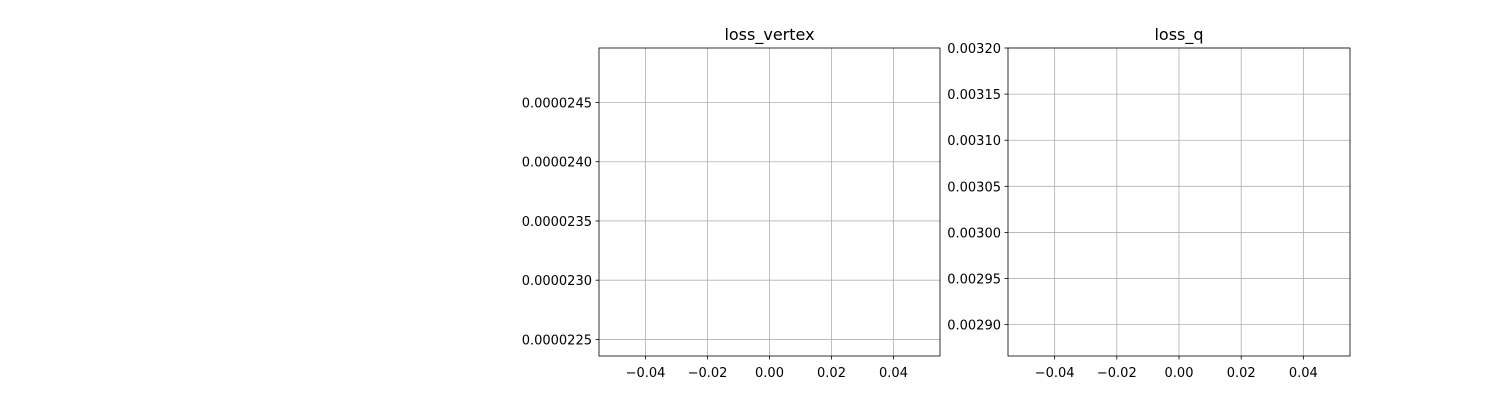  I want to click on loss-q-y-tick-label-6: 0.00320, so click(974, 49).